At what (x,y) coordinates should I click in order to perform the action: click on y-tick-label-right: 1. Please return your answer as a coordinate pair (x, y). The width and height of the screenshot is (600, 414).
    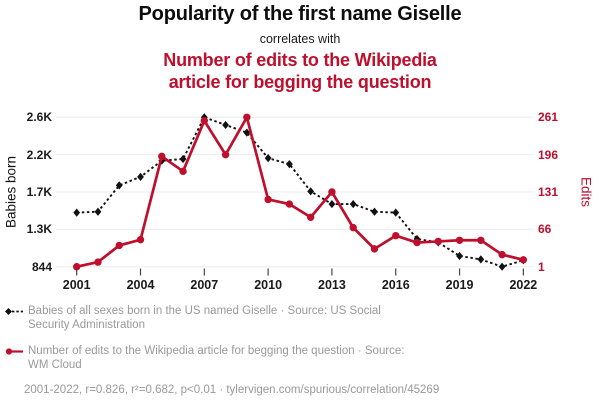
    Looking at the image, I should click on (541, 266).